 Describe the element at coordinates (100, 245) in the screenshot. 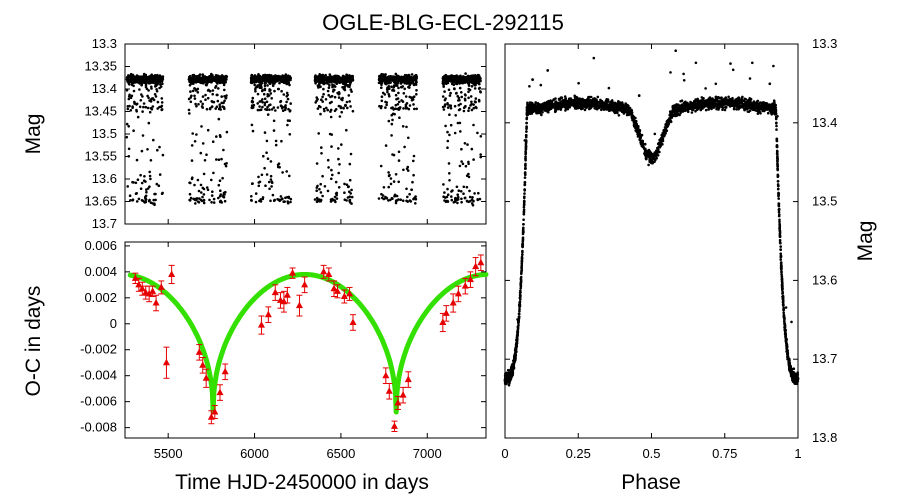

I see `oc-y-tick-label: 0.006` at that location.